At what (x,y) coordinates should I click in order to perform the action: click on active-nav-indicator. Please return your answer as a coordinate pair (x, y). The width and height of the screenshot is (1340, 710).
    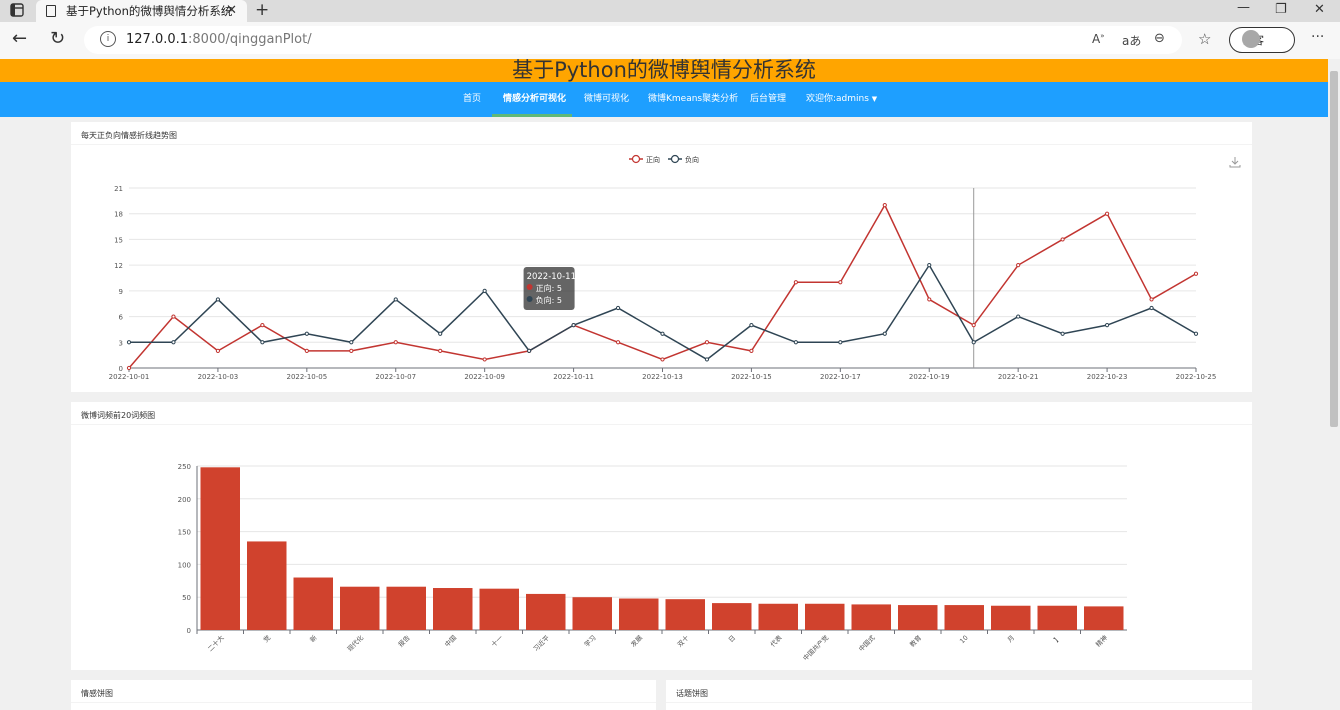
    Looking at the image, I should click on (532, 115).